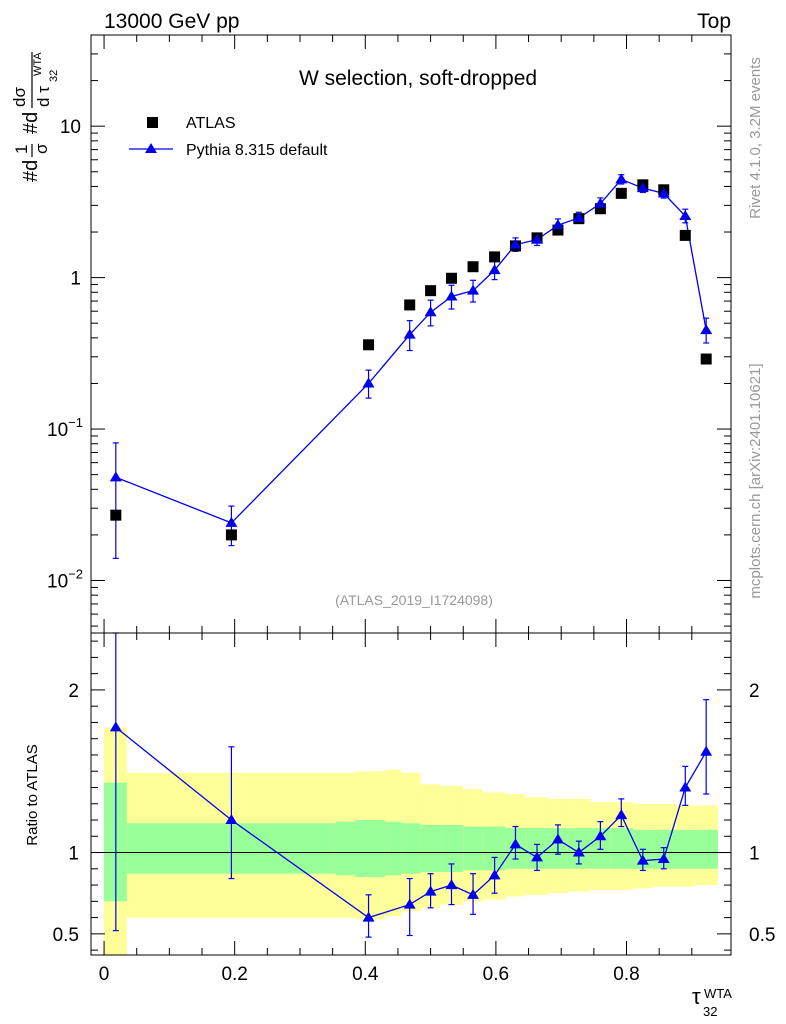 This screenshot has width=786, height=1024. What do you see at coordinates (32, 794) in the screenshot?
I see `ratio-y-axis-title: Ratio to ATLAS` at bounding box center [32, 794].